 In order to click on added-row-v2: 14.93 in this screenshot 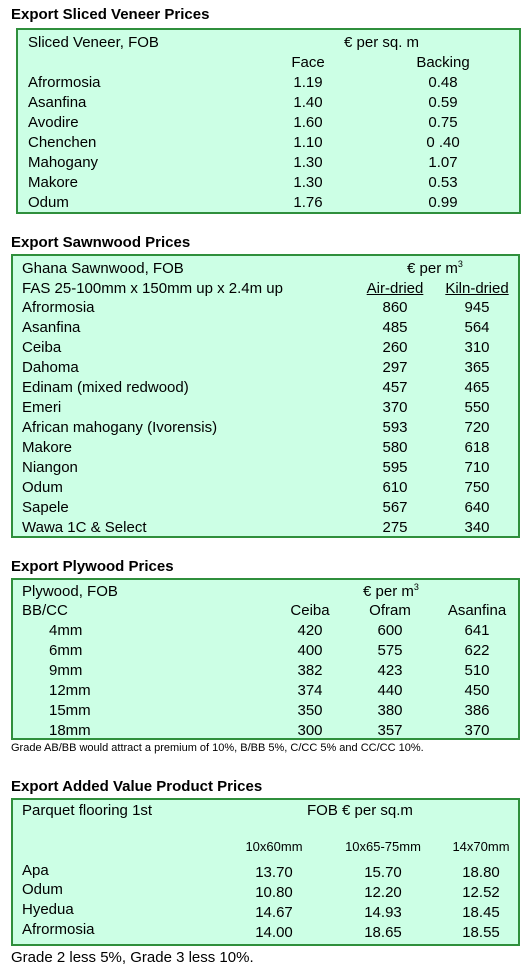, I will do `click(383, 912)`.